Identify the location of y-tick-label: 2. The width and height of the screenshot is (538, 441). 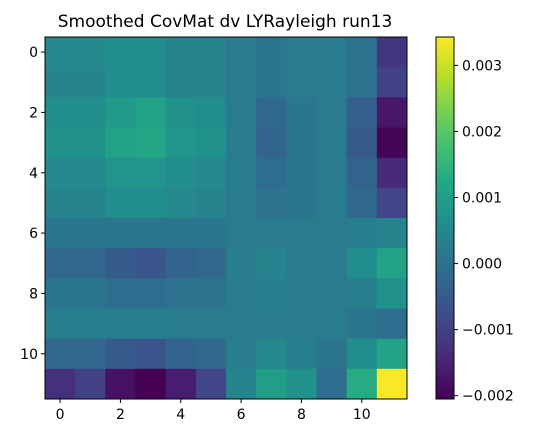
(33, 113).